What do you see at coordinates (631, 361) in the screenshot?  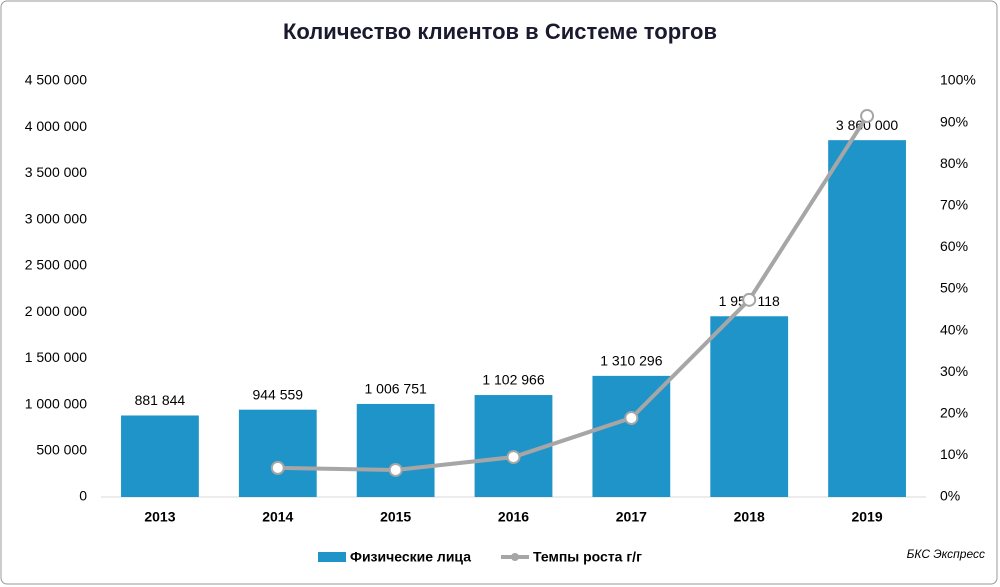 I see `data-label: 1 310 296` at bounding box center [631, 361].